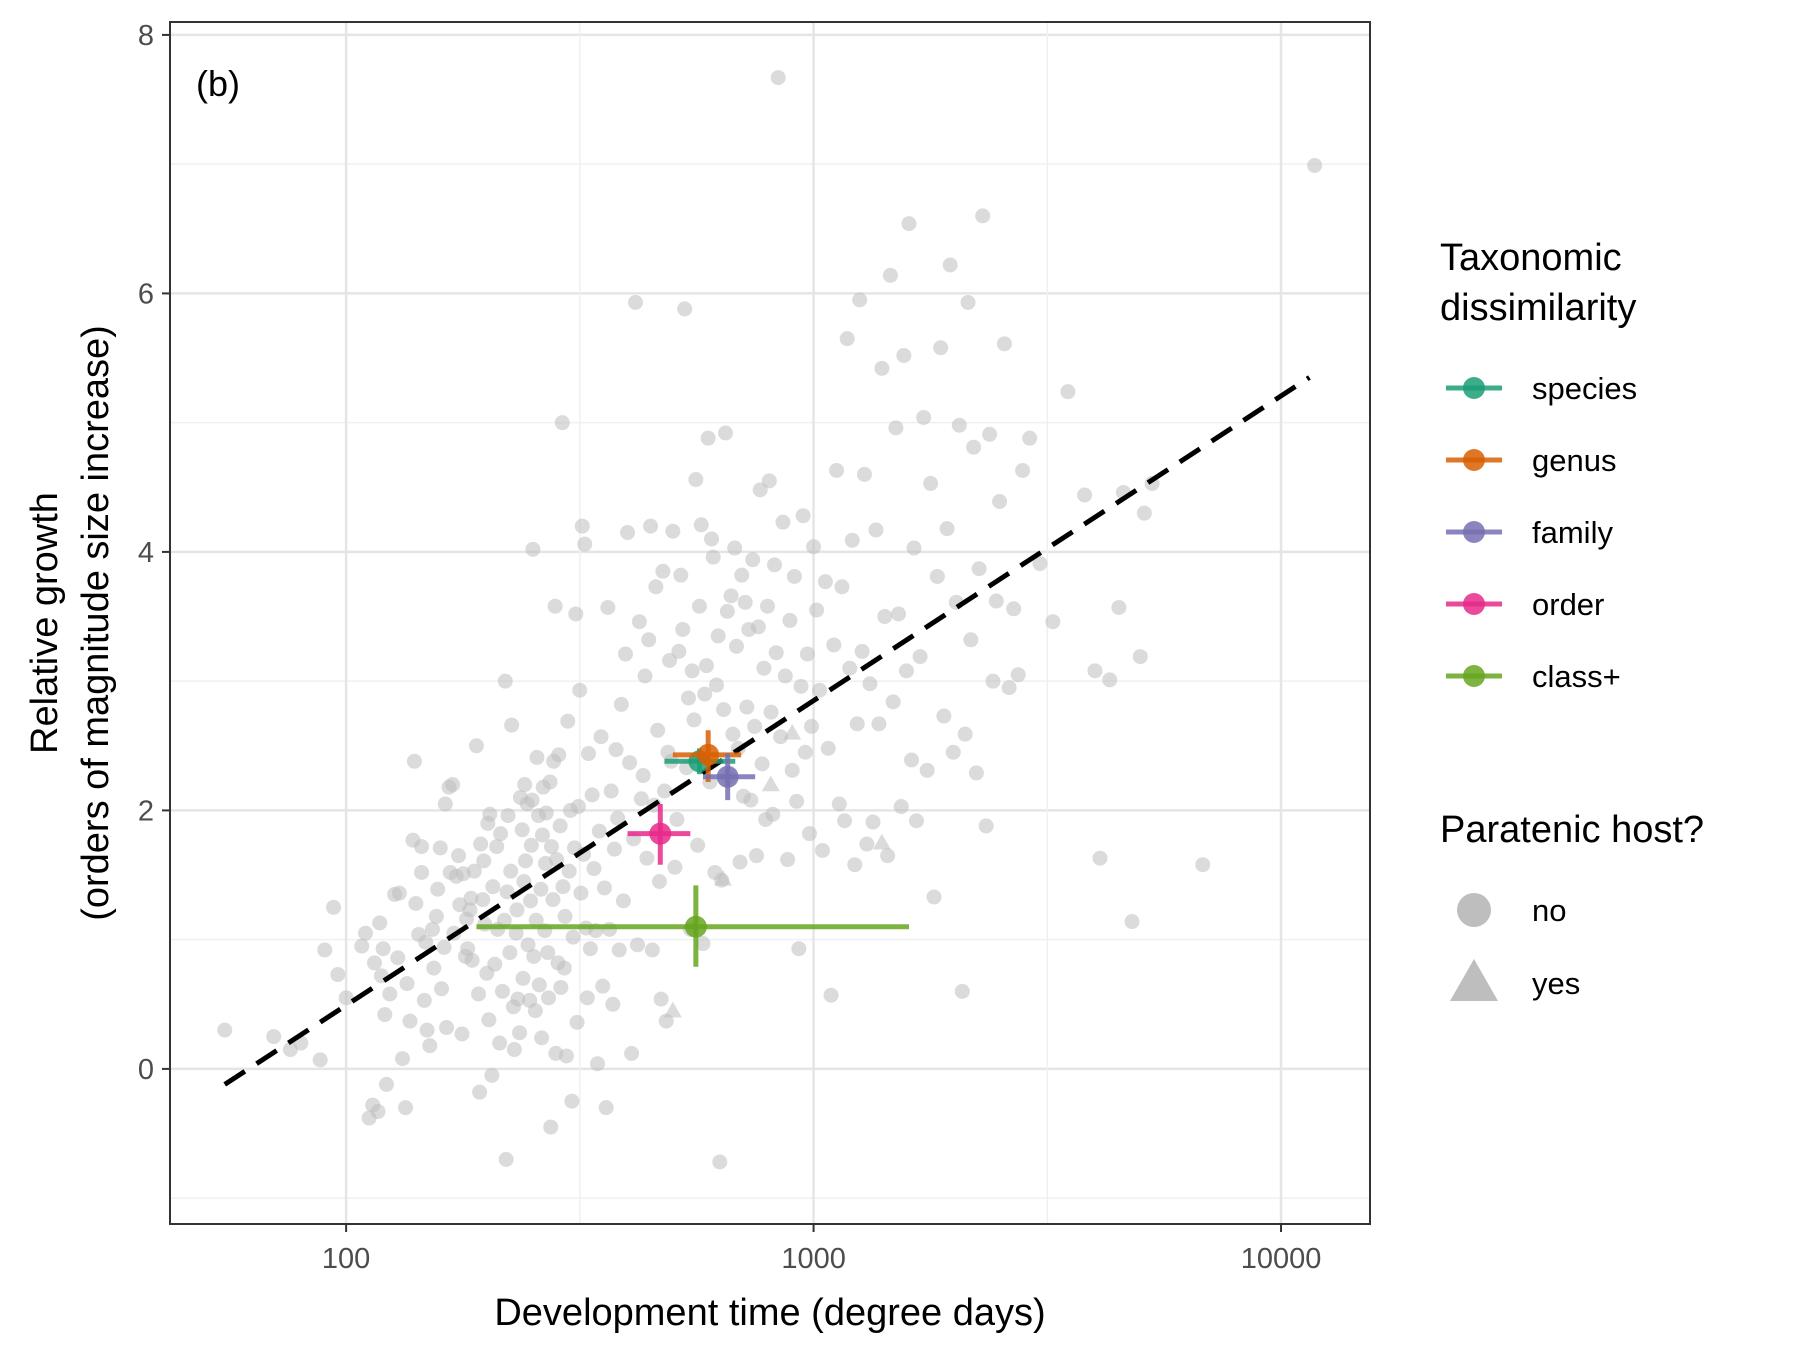  Describe the element at coordinates (146, 811) in the screenshot. I see `y-tick-label: 2` at that location.